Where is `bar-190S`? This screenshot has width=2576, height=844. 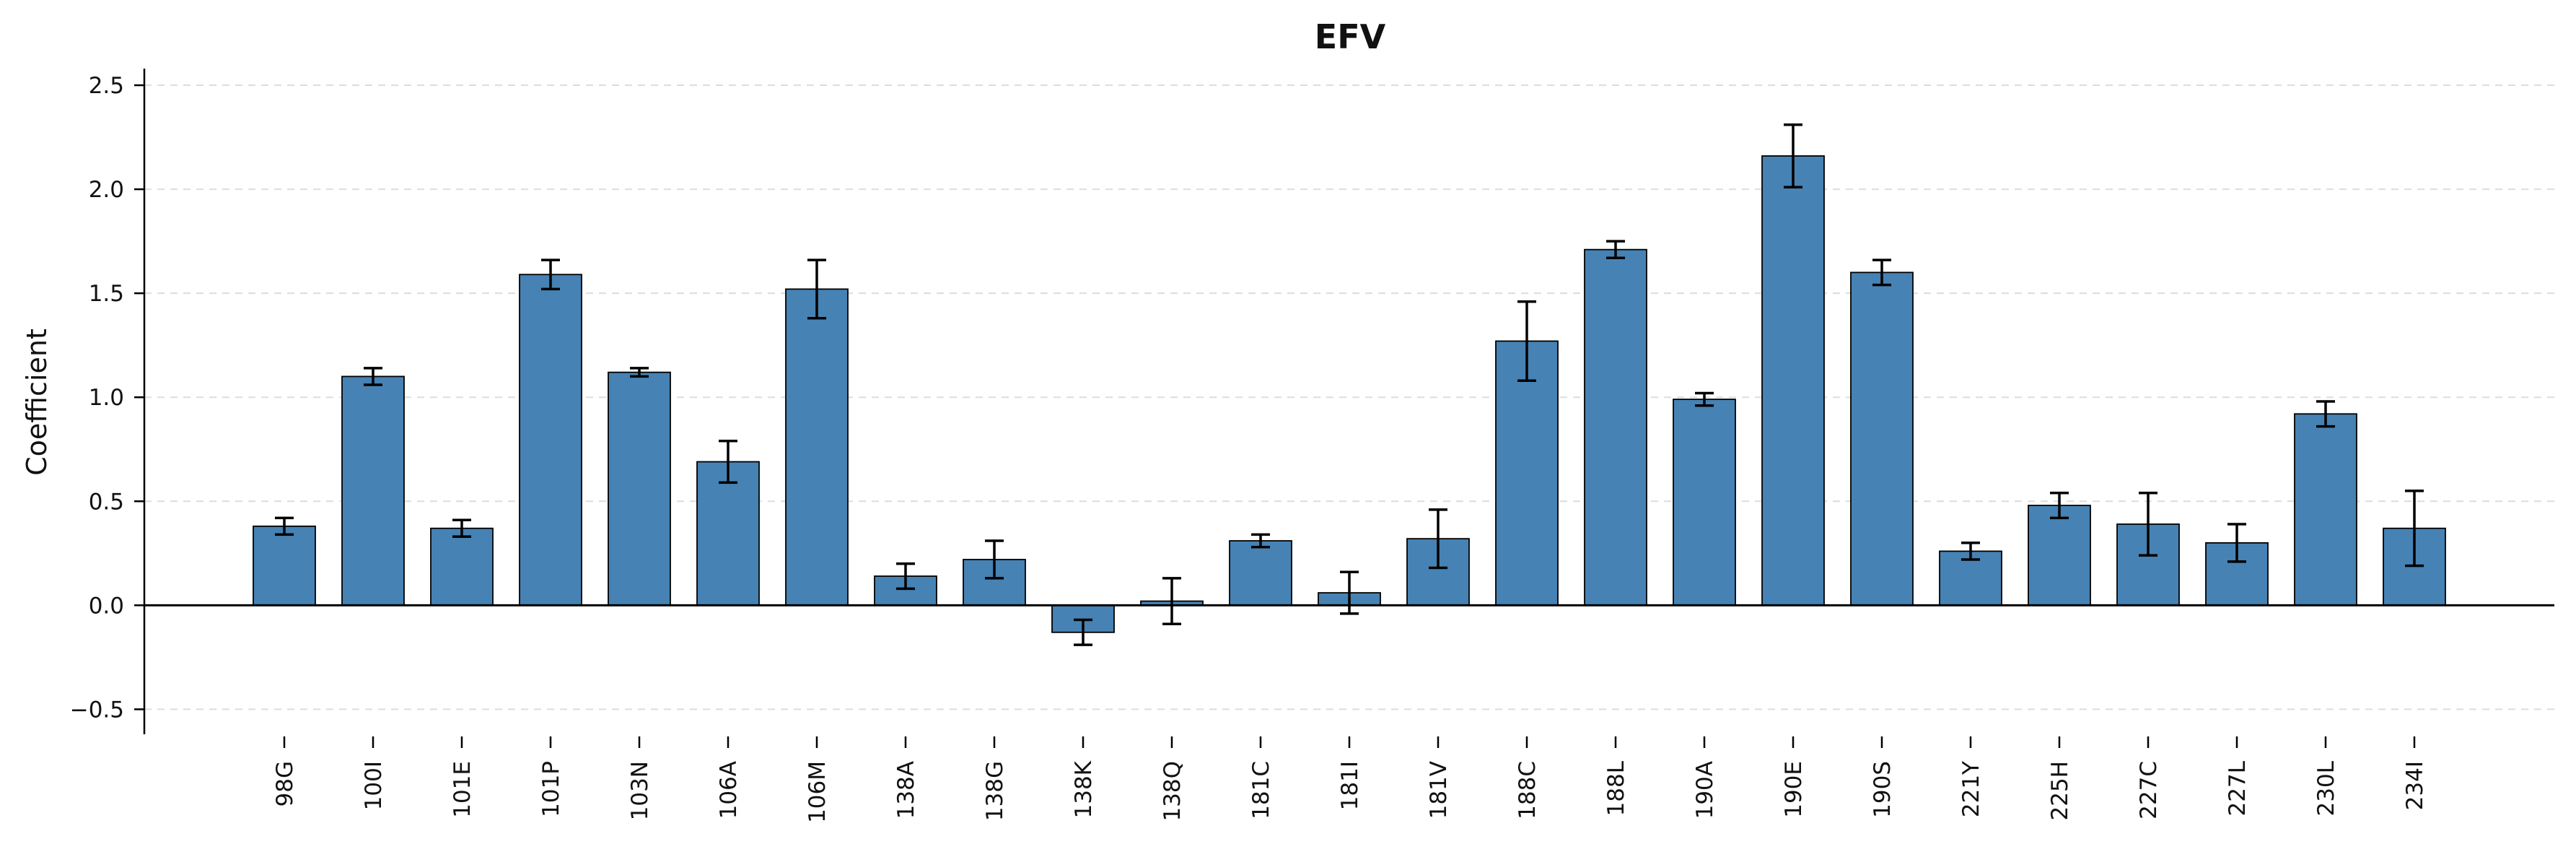
bar-190S is located at coordinates (1882, 438).